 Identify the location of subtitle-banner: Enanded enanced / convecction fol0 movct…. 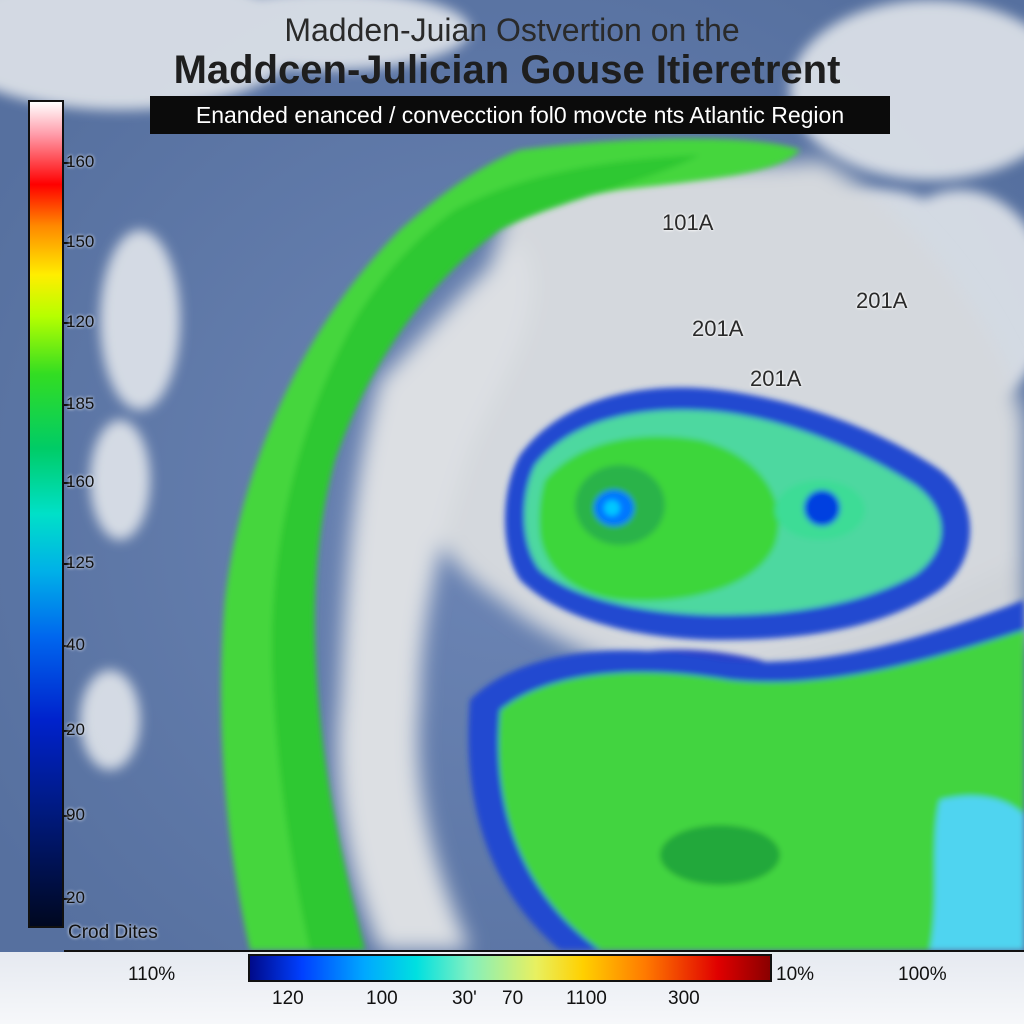
(520, 115).